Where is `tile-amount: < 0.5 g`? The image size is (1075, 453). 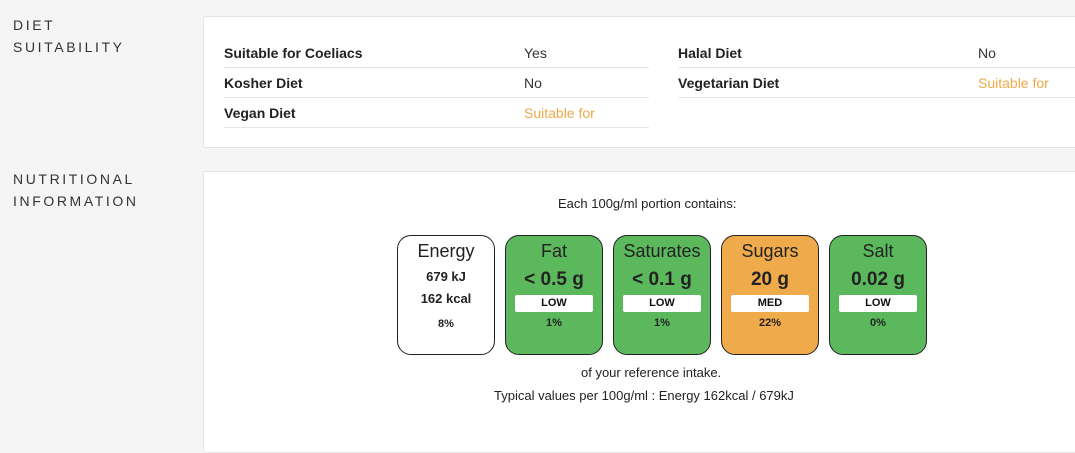 tile-amount: < 0.5 g is located at coordinates (554, 279).